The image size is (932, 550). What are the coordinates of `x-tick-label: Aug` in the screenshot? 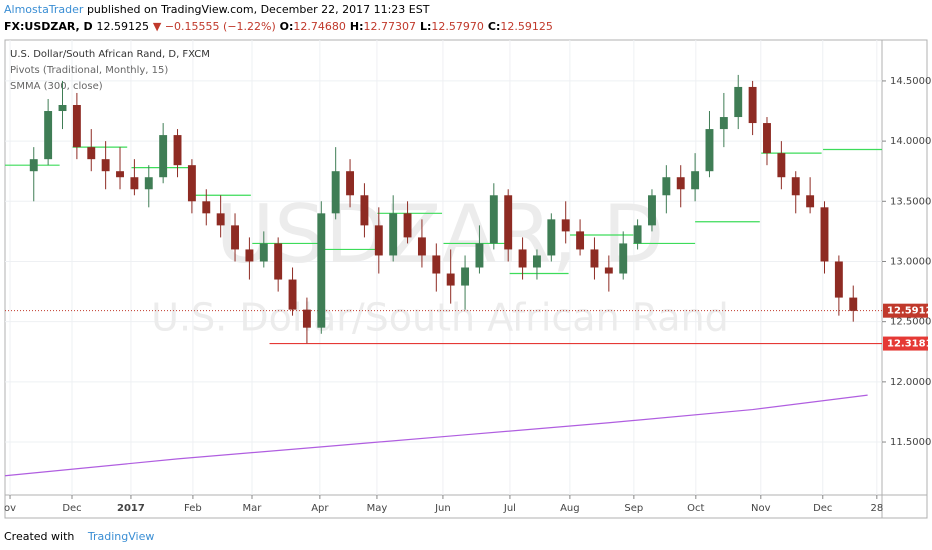 It's located at (570, 508).